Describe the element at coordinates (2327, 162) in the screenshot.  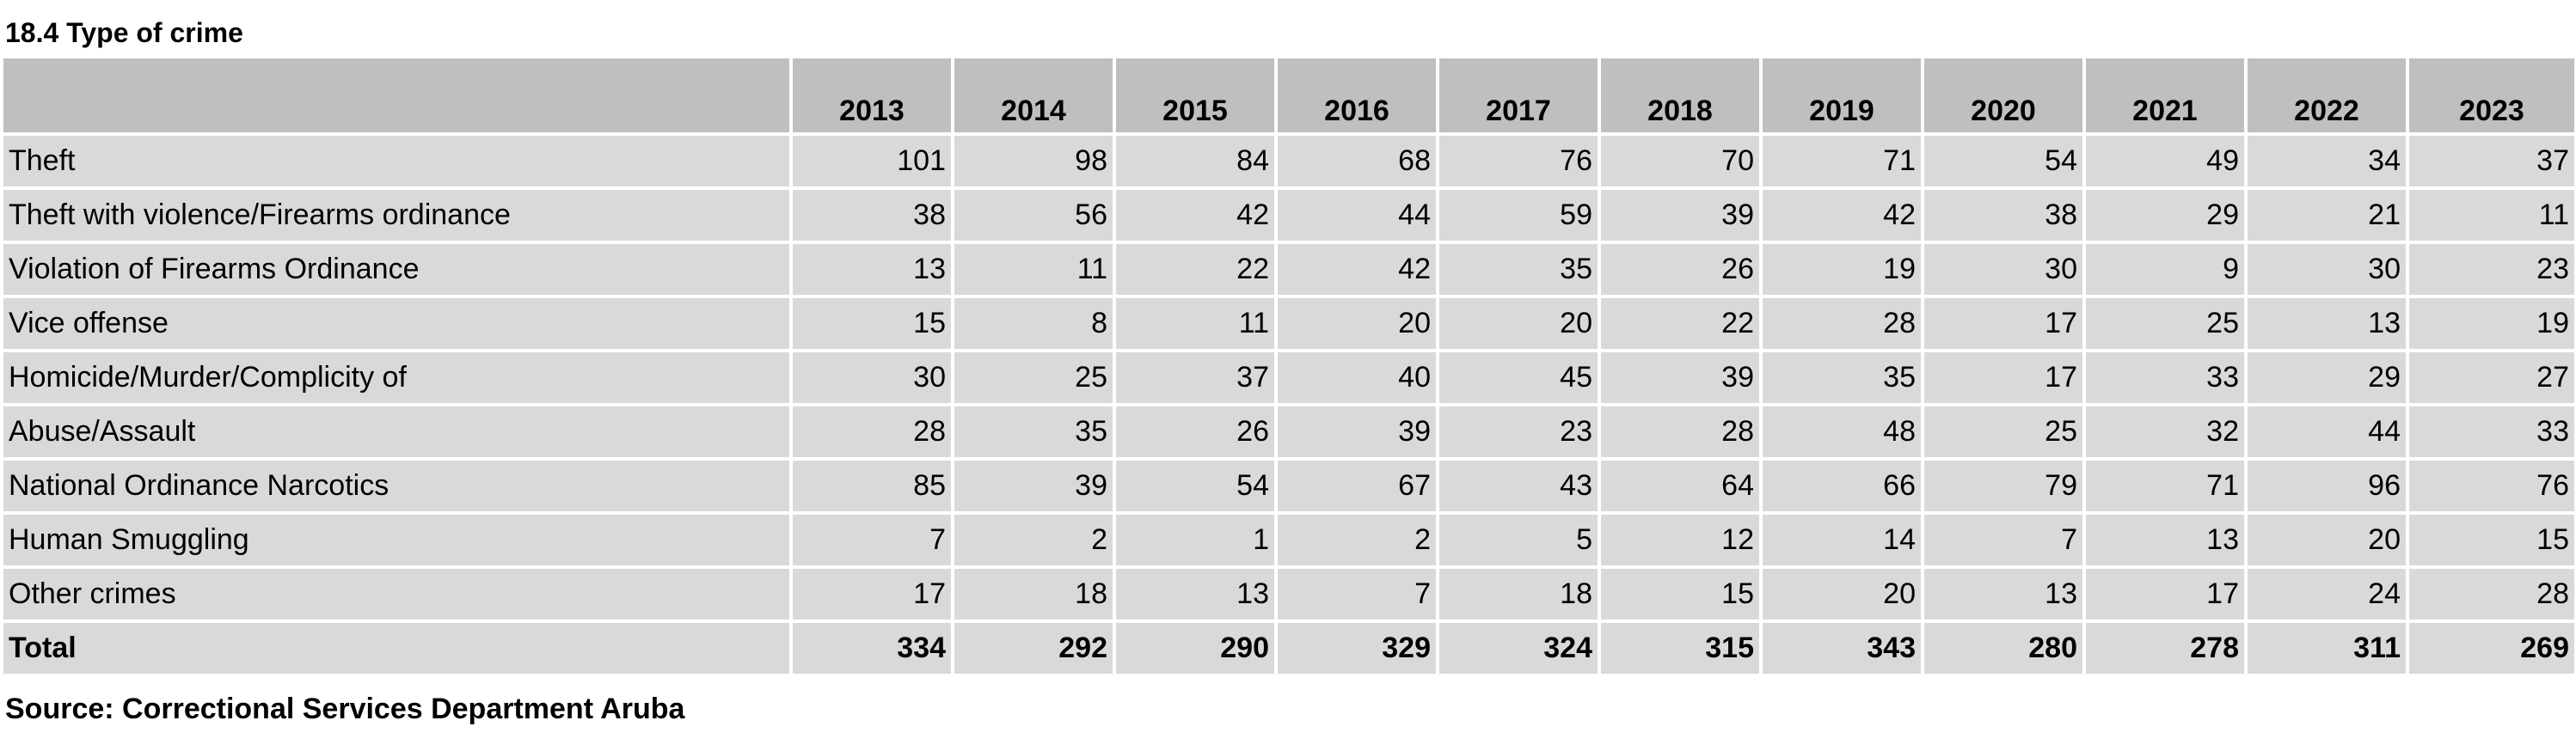
I see `table-cell: 34` at that location.